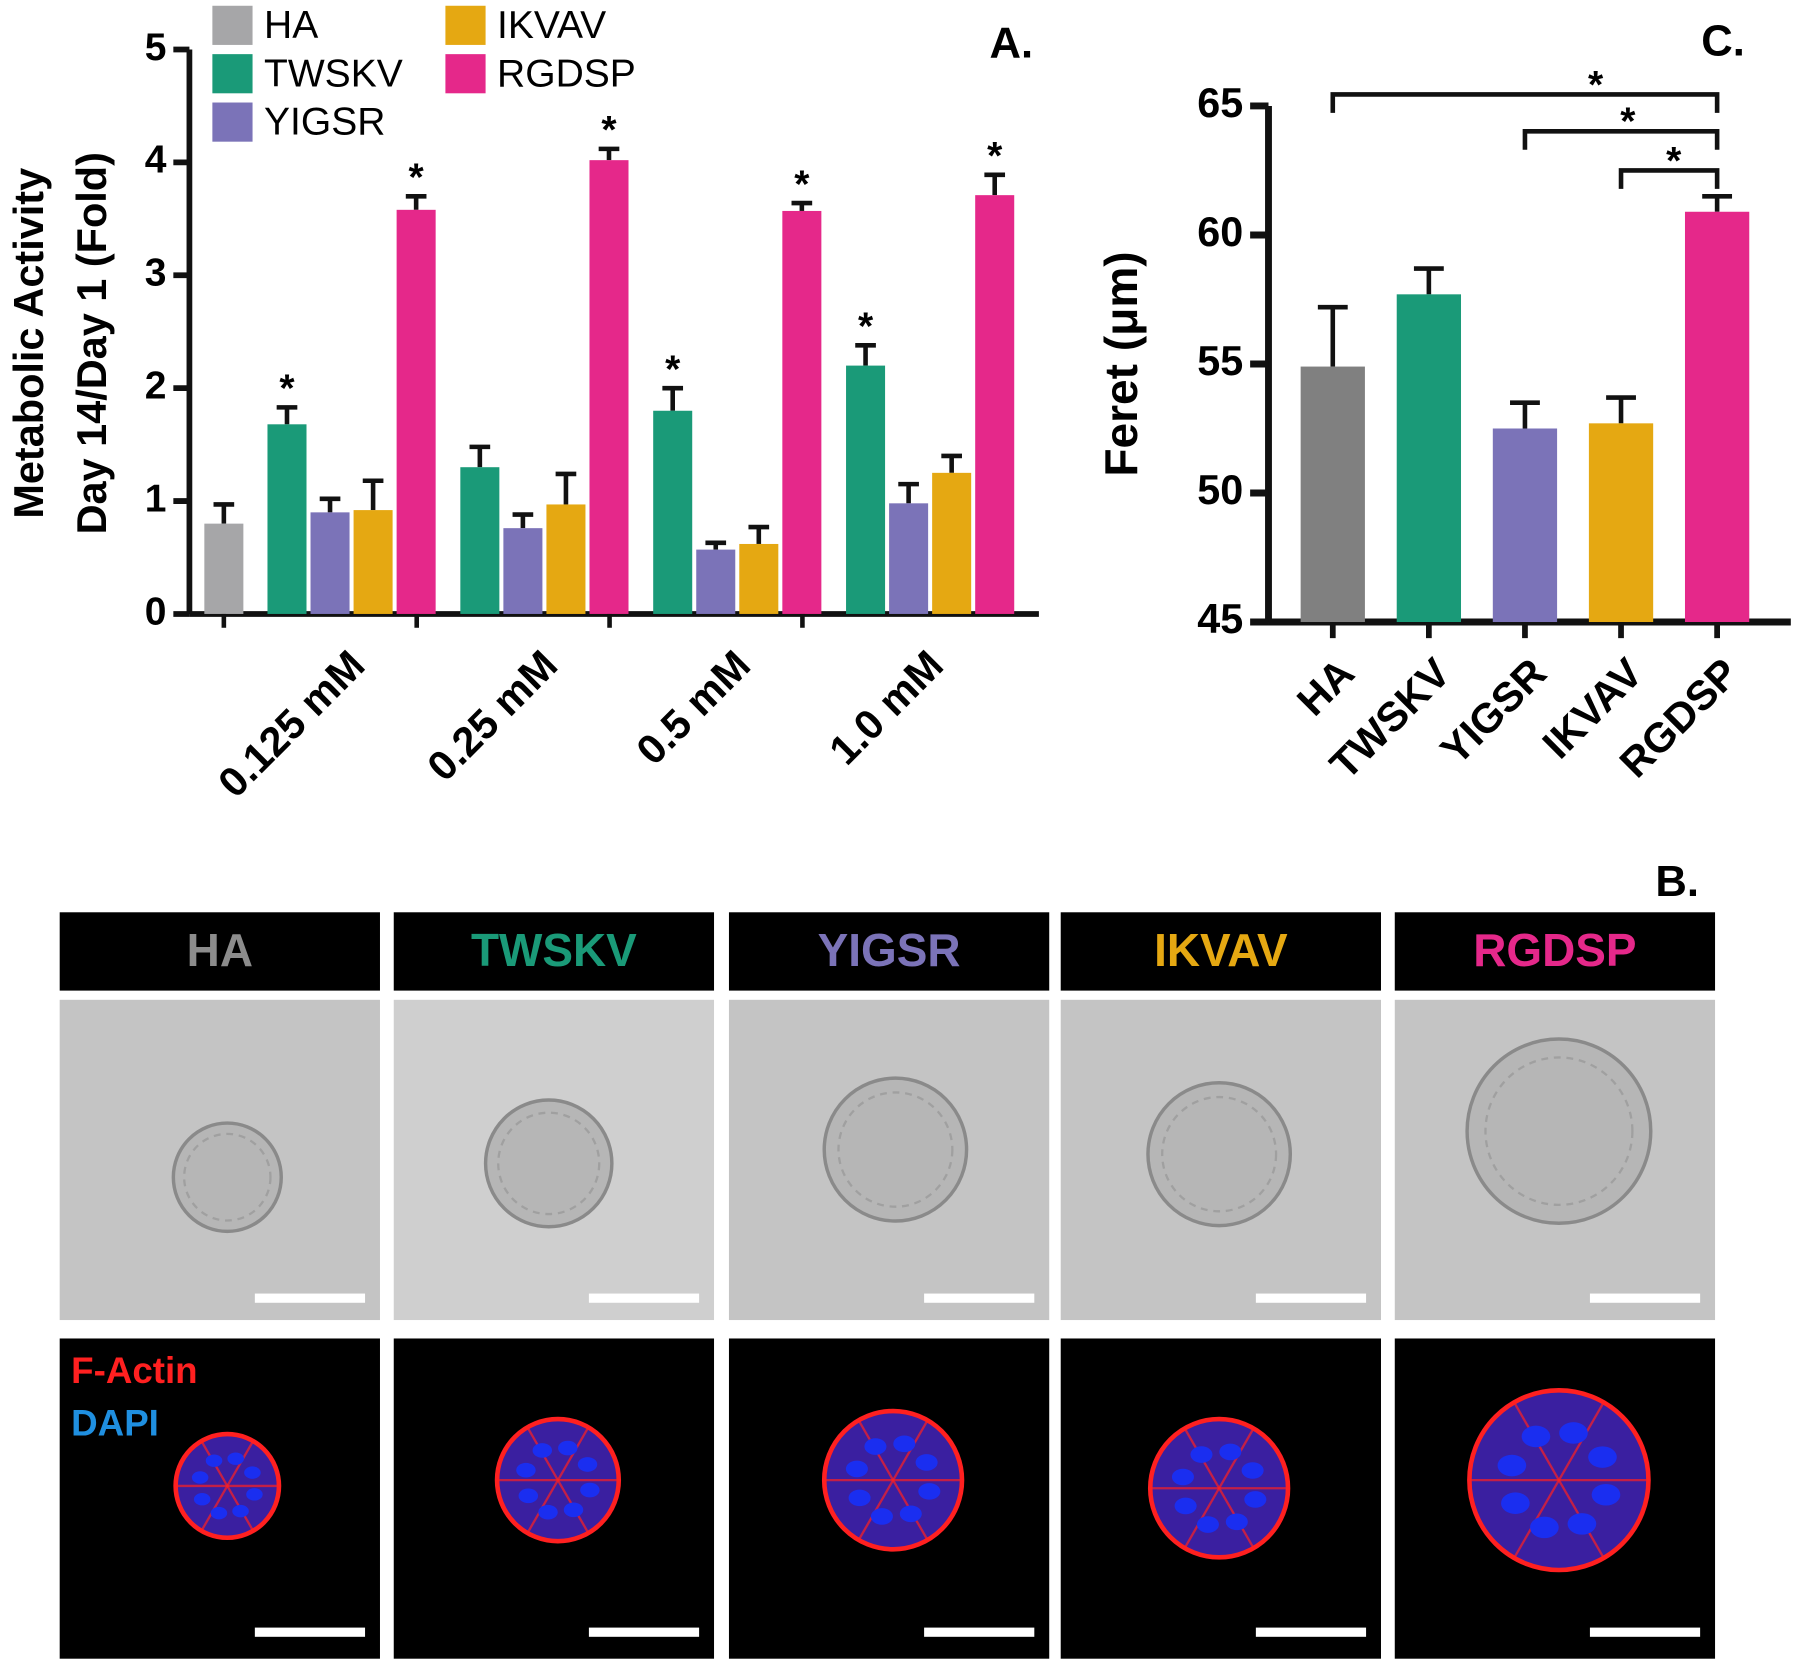 Image resolution: width=1800 pixels, height=1661 pixels. Describe the element at coordinates (885, 708) in the screenshot. I see `x-tick-label: 1.0 mM` at that location.